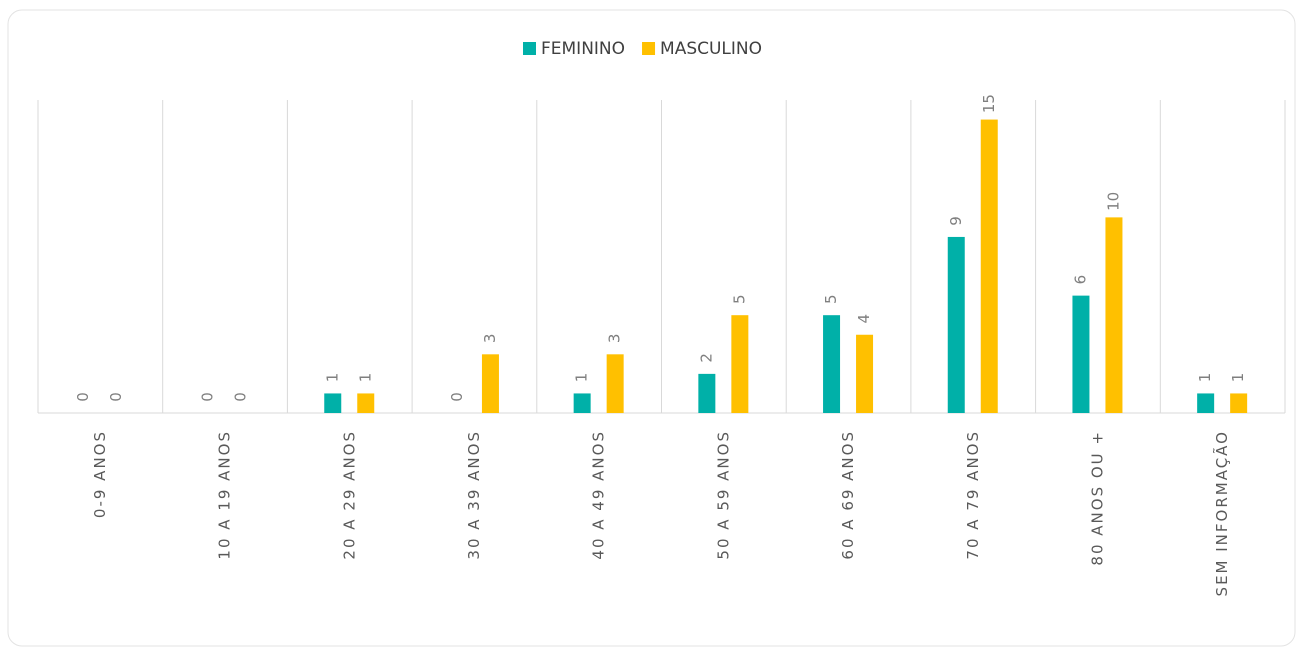 The image size is (1302, 649). Describe the element at coordinates (973, 495) in the screenshot. I see `x-tick-label: 70 A 79 ANOS` at that location.